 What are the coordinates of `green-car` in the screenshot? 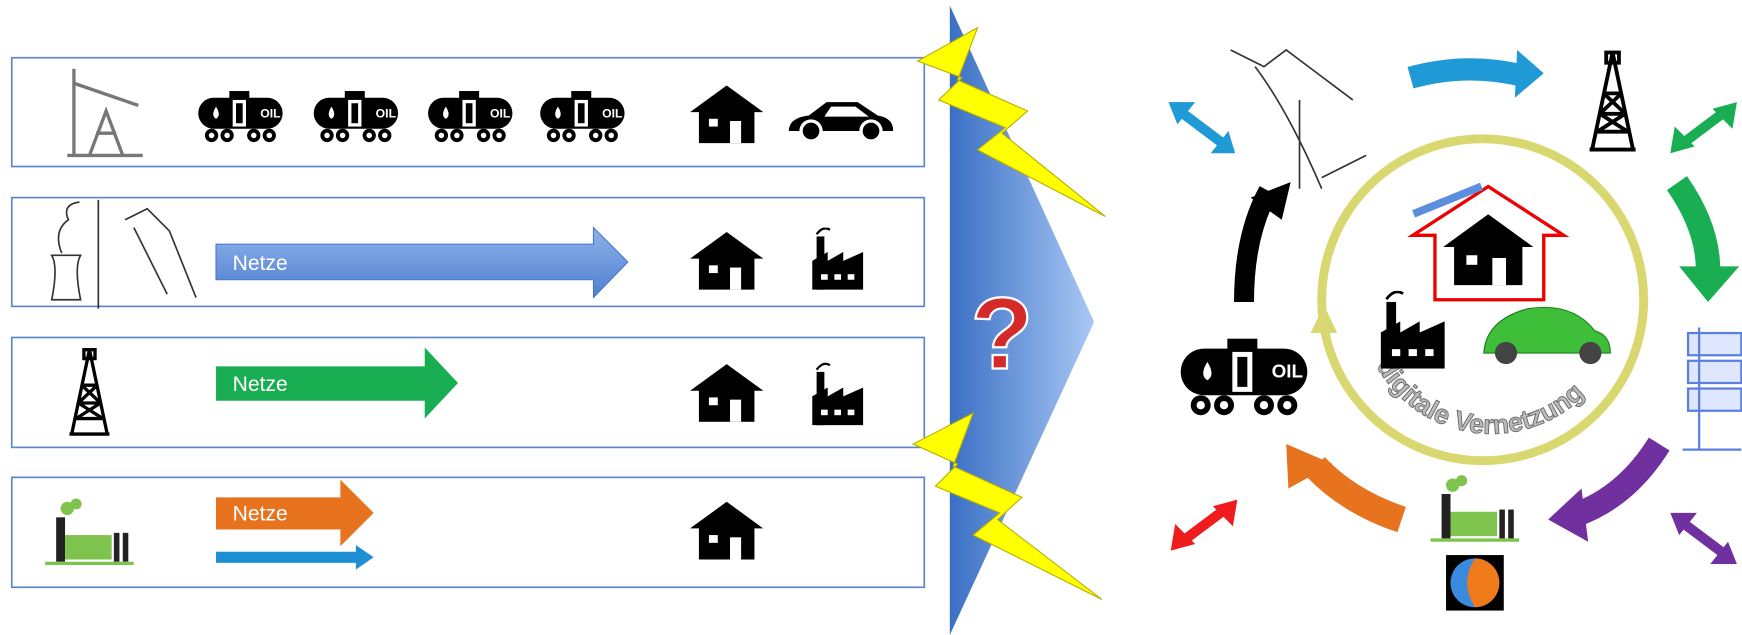 It's located at (1547, 335).